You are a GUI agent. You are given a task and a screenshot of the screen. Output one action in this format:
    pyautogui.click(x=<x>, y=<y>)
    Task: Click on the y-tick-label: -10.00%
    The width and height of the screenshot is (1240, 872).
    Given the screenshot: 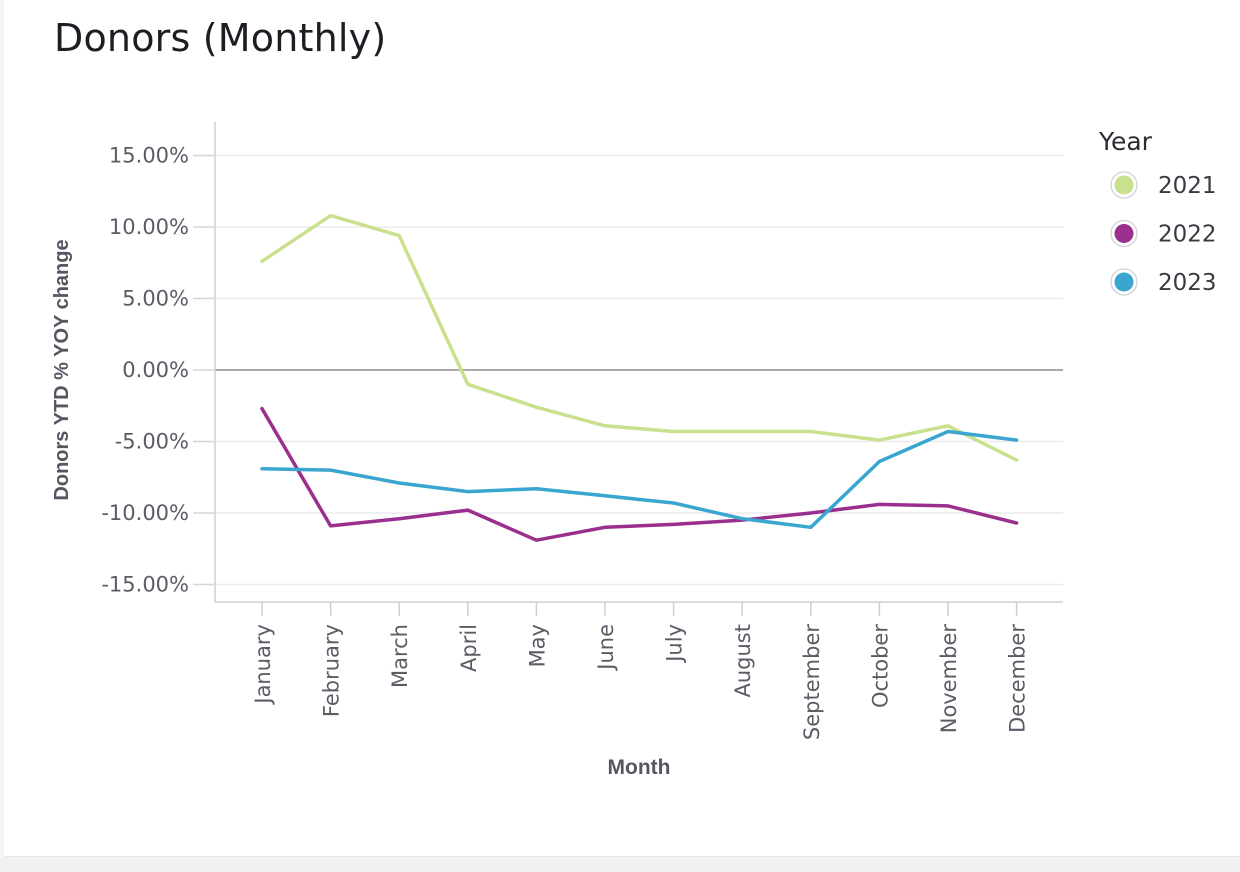 What is the action you would take?
    pyautogui.click(x=145, y=513)
    